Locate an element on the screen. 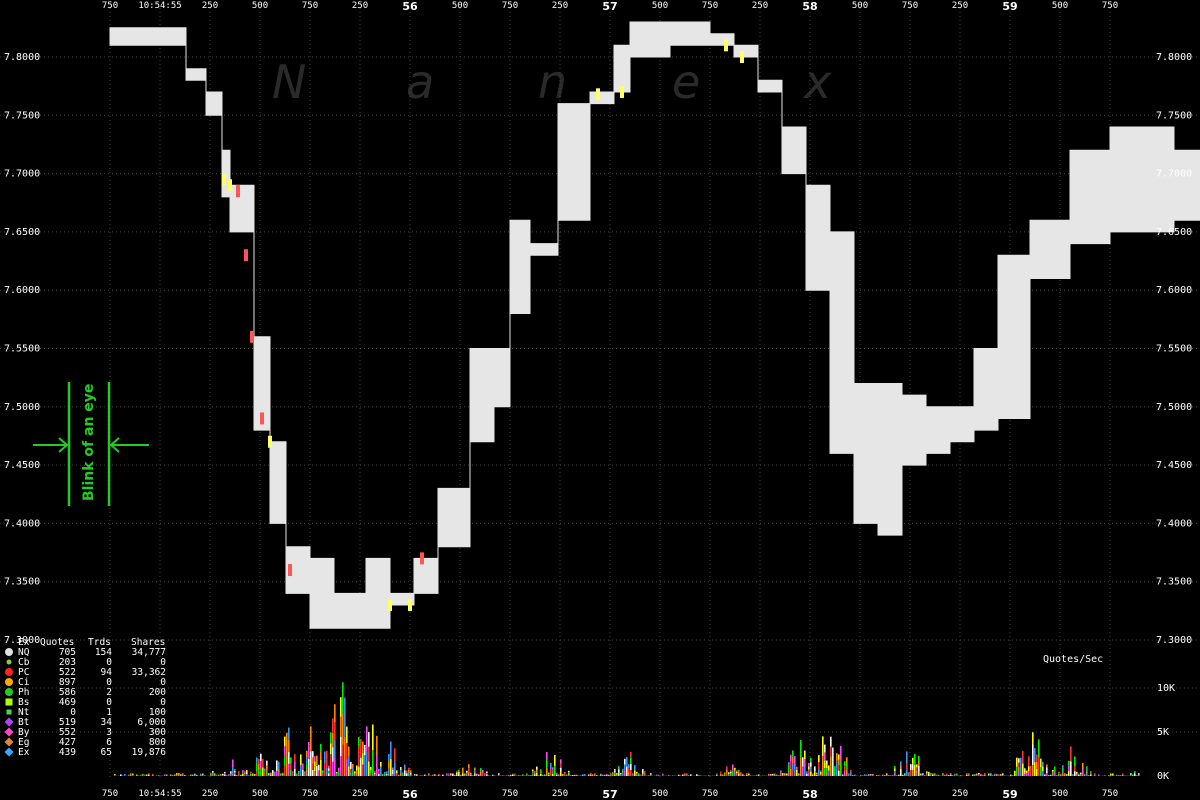  legend-trades: 0 is located at coordinates (109, 702).